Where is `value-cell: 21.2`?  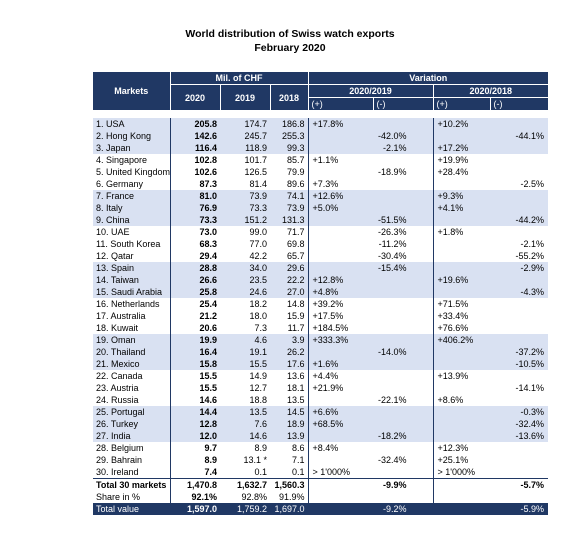 value-cell: 21.2 is located at coordinates (194, 316).